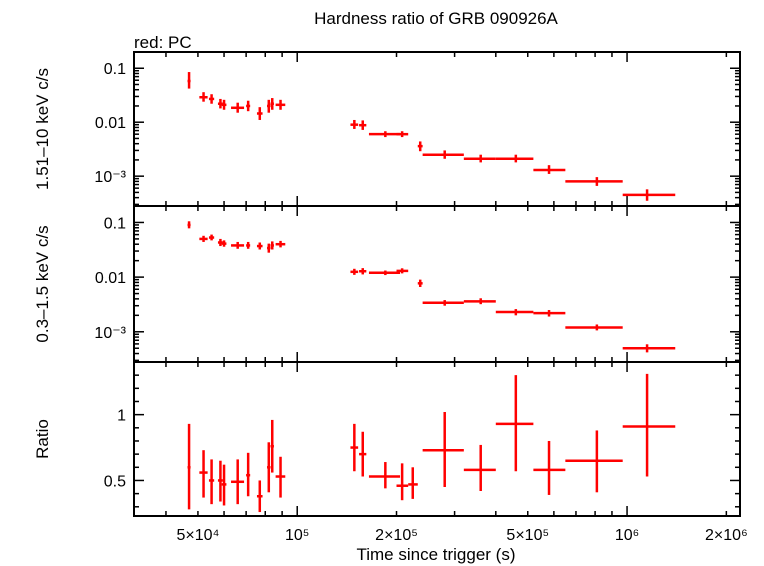 Image resolution: width=764 pixels, height=566 pixels. I want to click on x-tick-label: 10⁵, so click(297, 535).